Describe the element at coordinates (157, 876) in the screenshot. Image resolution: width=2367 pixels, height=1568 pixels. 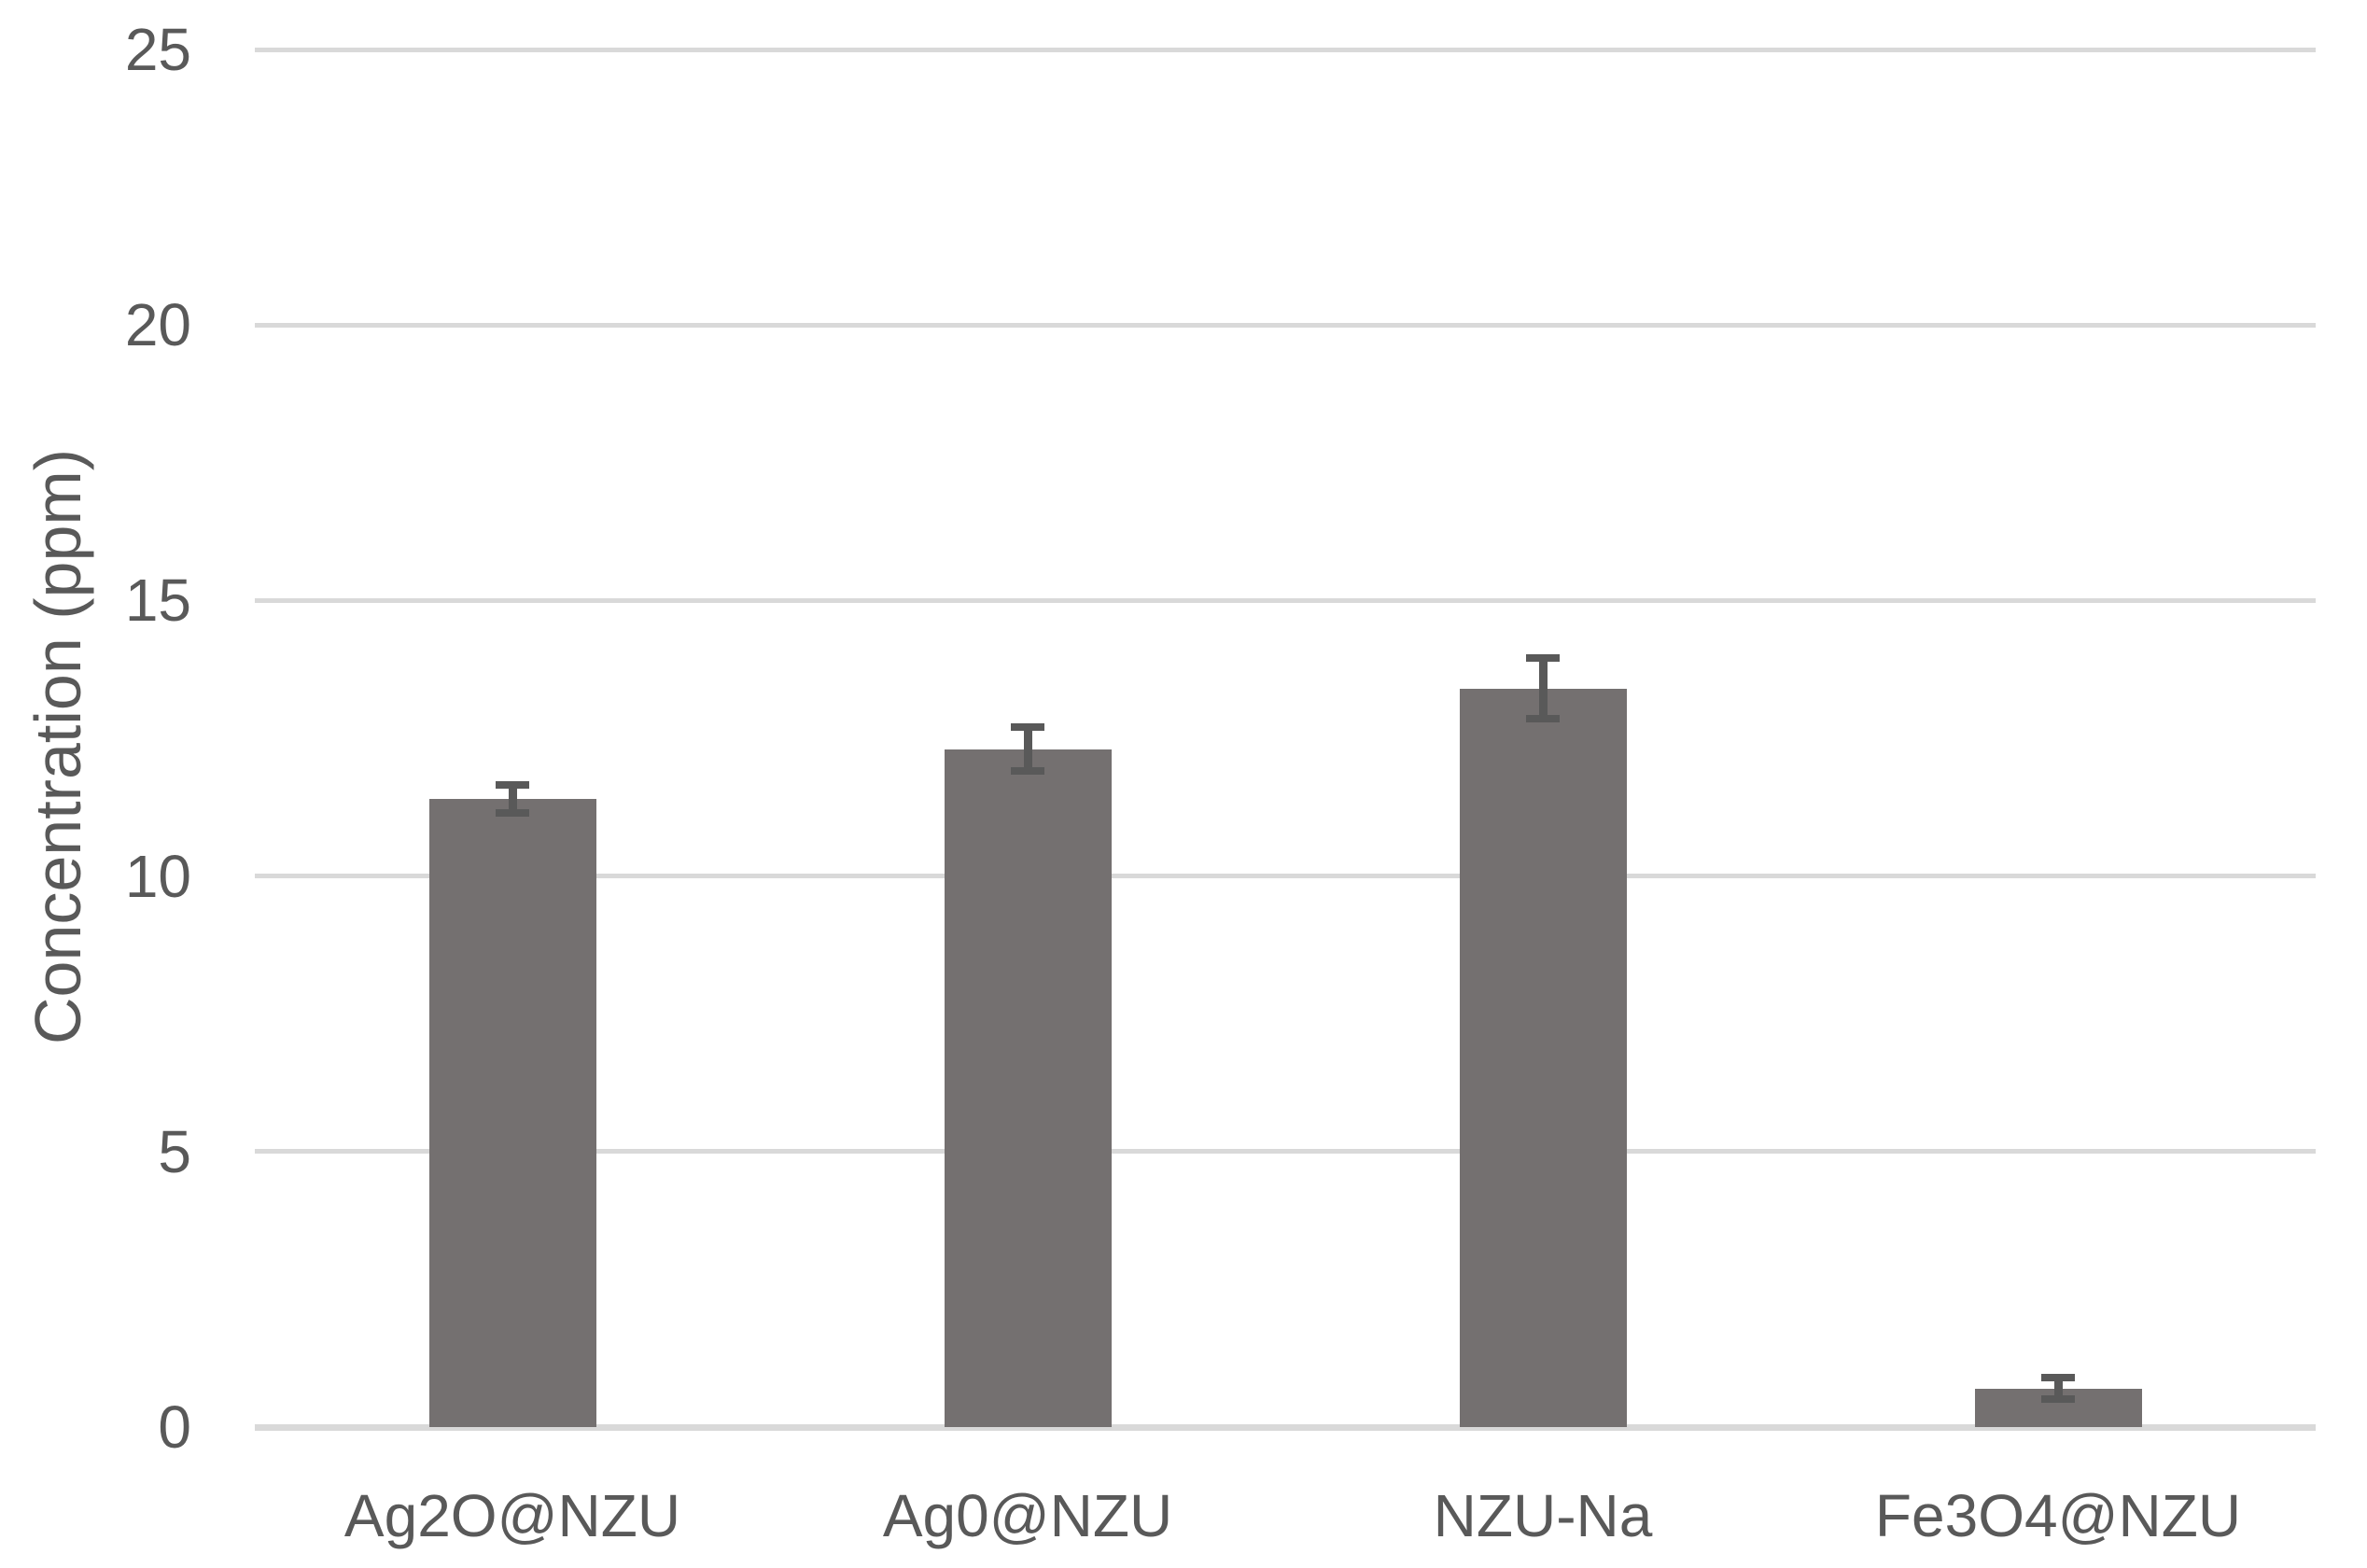
I see `y-tick-label: 10` at that location.